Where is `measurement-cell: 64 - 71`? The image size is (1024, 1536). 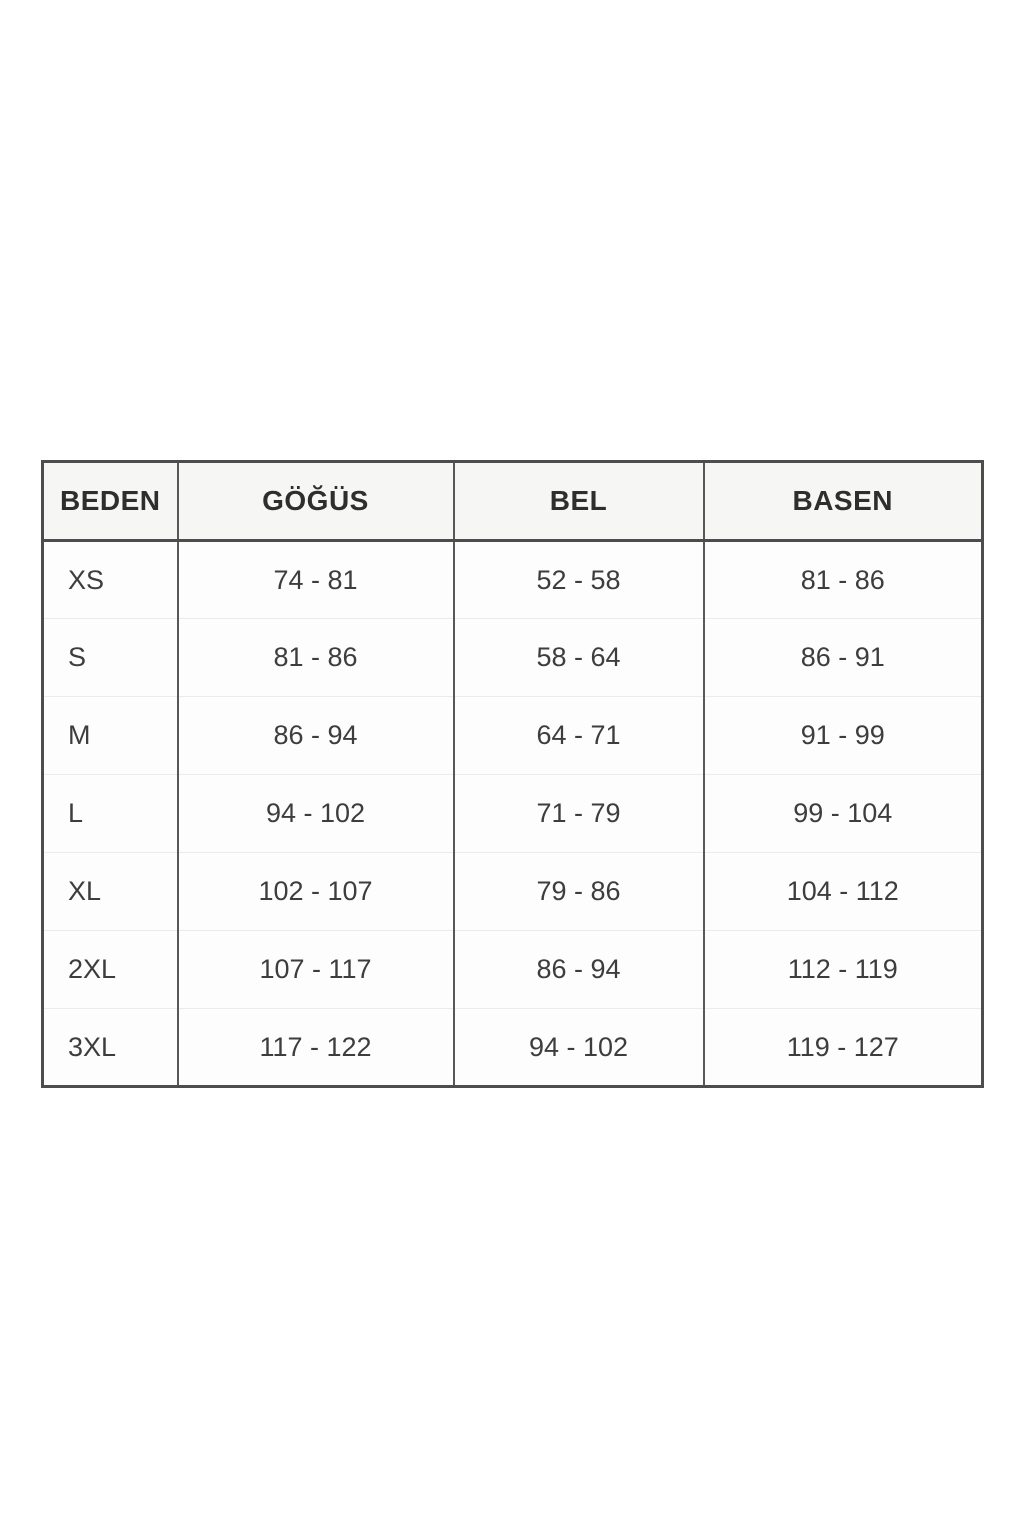
measurement-cell: 64 - 71 is located at coordinates (578, 735).